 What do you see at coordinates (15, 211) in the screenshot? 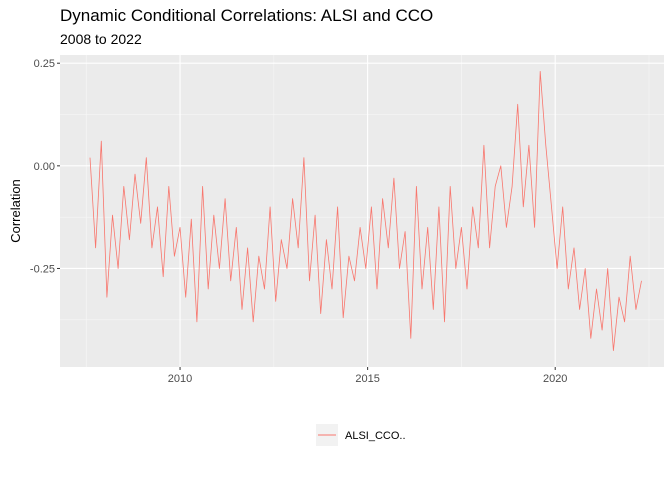
I see `y-axis-title: Correlation` at bounding box center [15, 211].